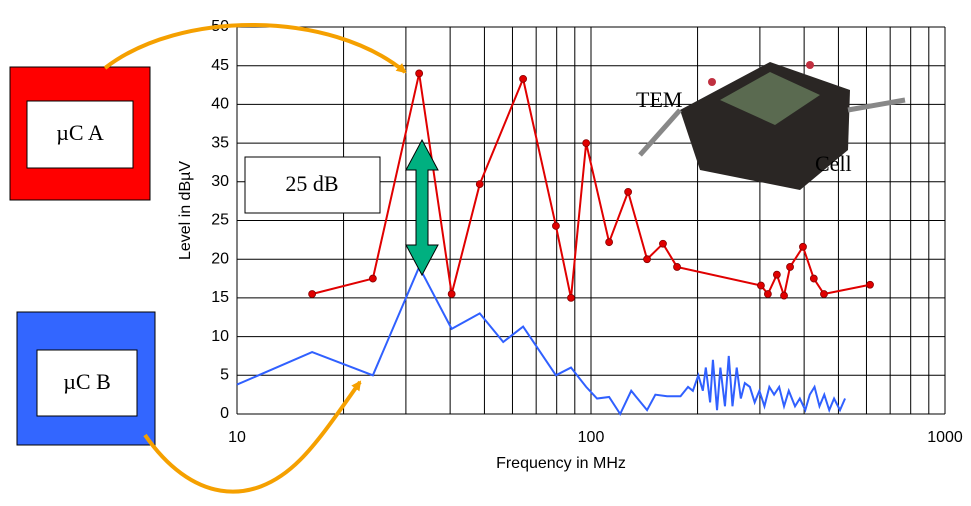  What do you see at coordinates (185, 210) in the screenshot?
I see `y-axis-title: Level in dBµV` at bounding box center [185, 210].